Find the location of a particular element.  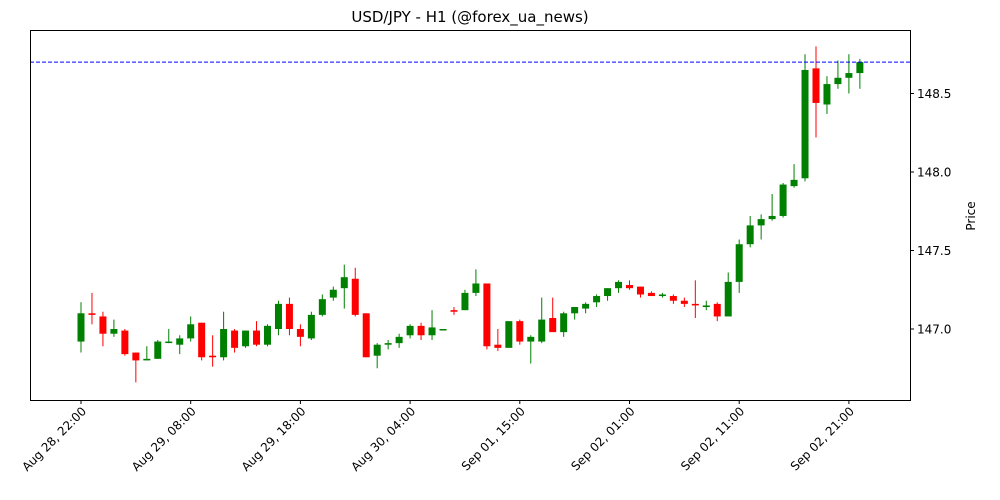

y-axis: 147.0 147.5 148.0 148.5 is located at coordinates (930, 212).